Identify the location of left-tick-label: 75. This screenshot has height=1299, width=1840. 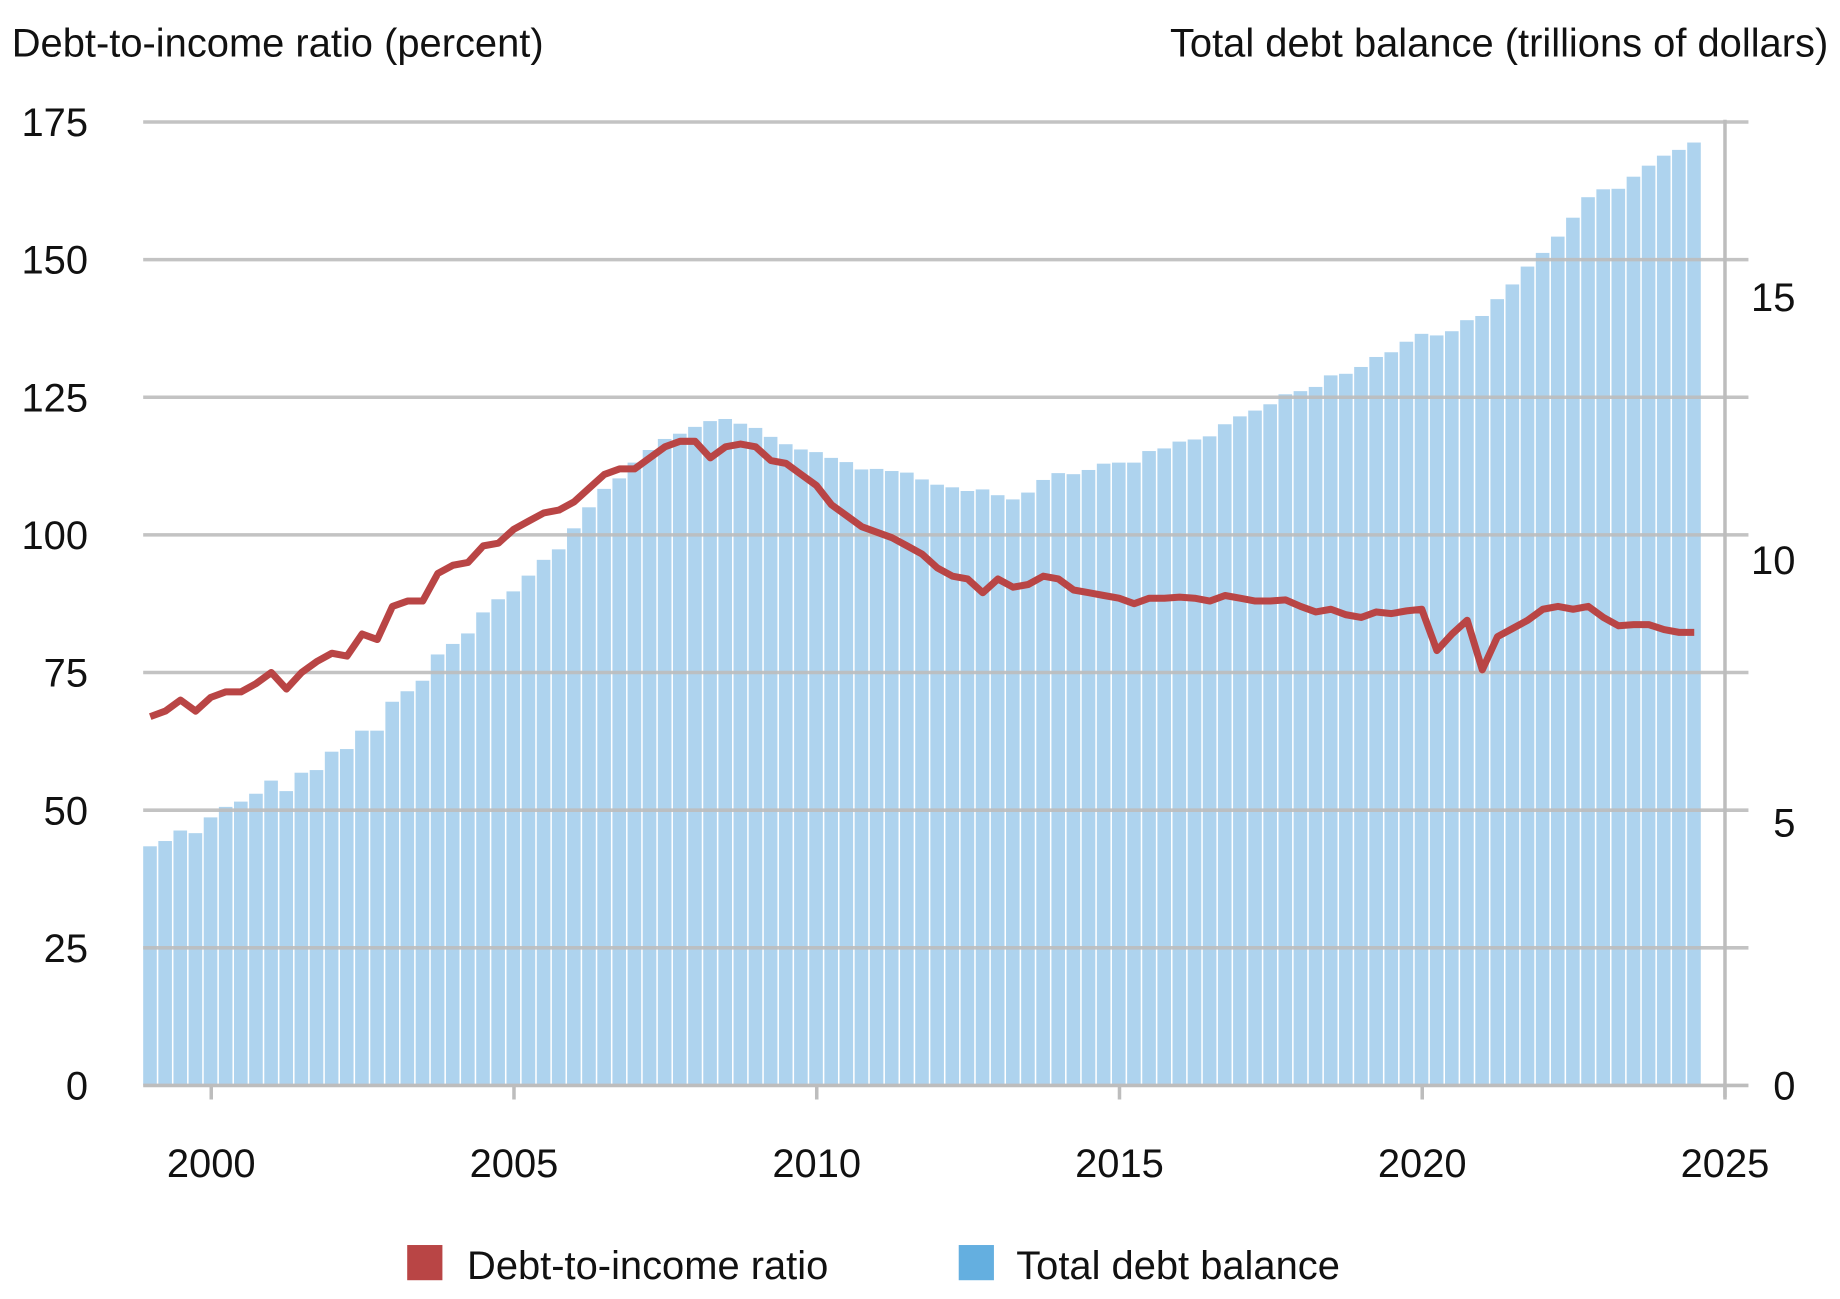
(66, 674).